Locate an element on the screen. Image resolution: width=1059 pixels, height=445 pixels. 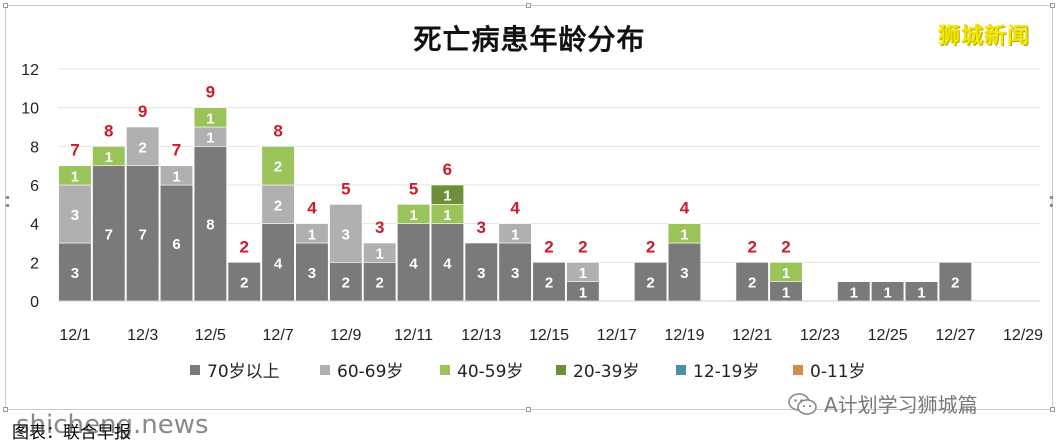
x-tick-label: 12/17 is located at coordinates (617, 335).